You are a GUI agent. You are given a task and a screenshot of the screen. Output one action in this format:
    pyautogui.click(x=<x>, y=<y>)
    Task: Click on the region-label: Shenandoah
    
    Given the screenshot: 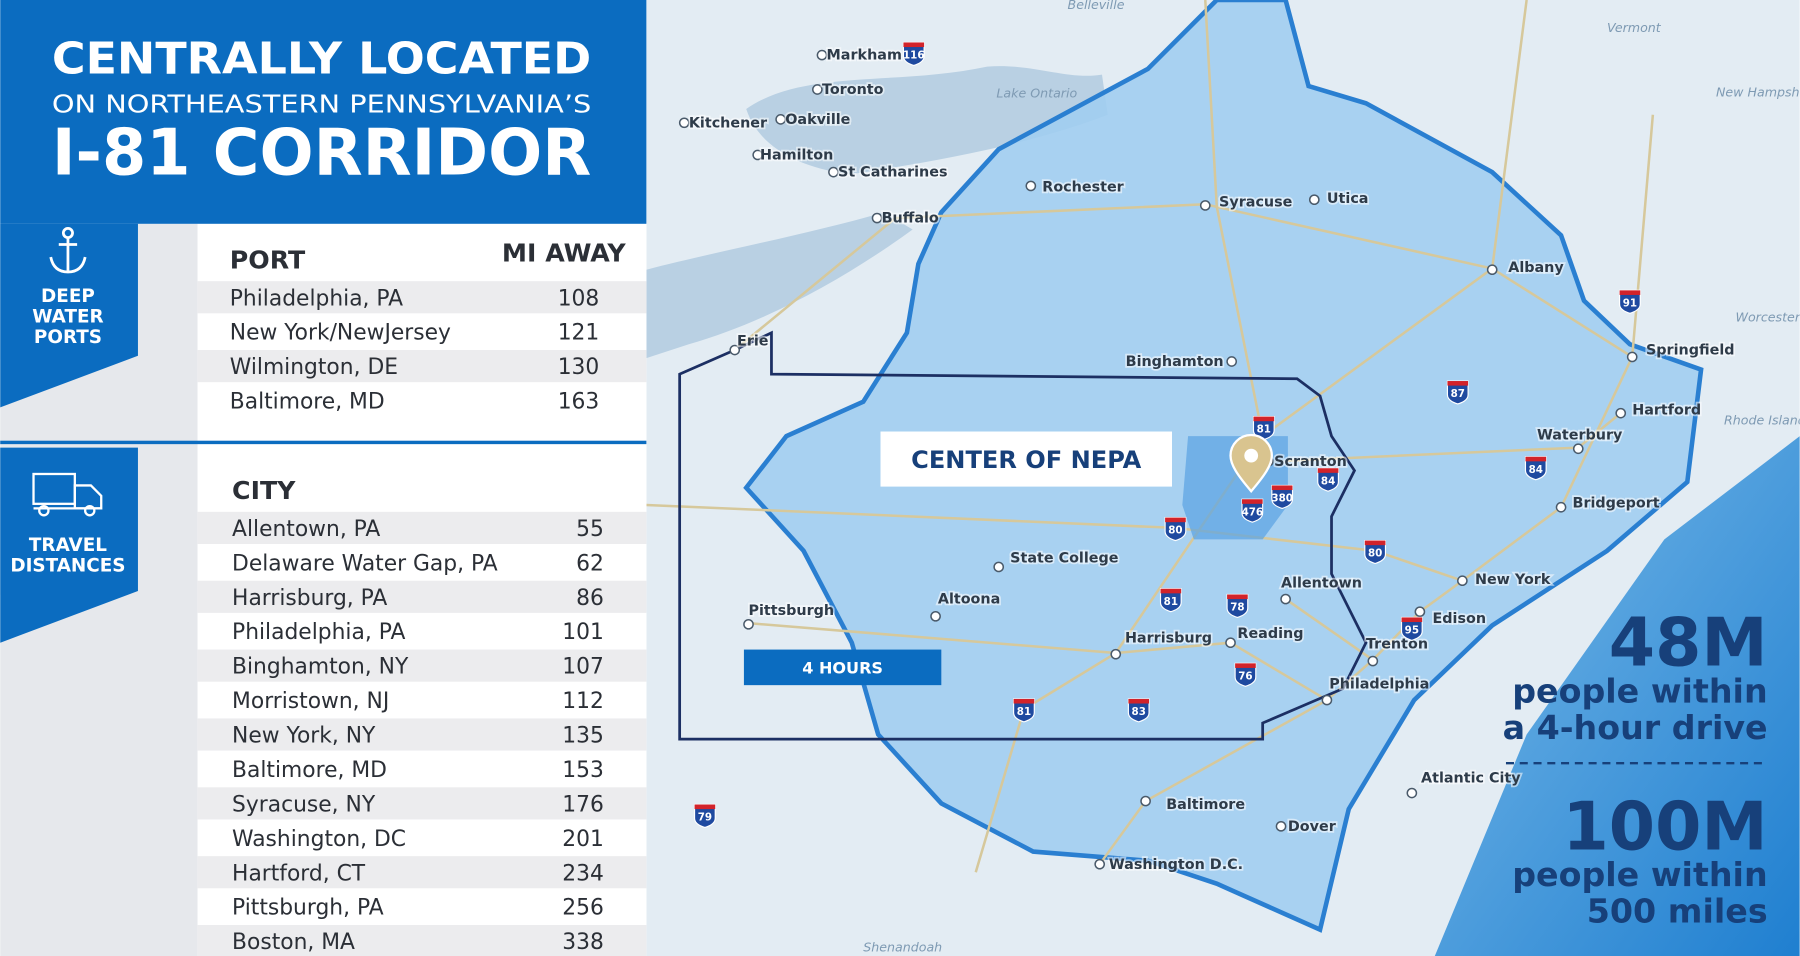 What is the action you would take?
    pyautogui.click(x=902, y=946)
    